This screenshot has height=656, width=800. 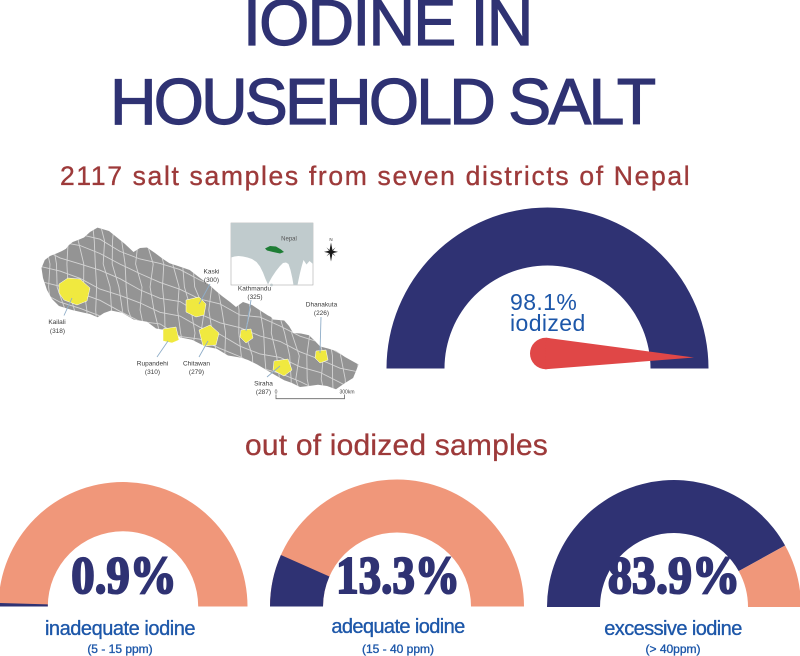 What do you see at coordinates (56, 322) in the screenshot?
I see `svg-text: Kailali` at bounding box center [56, 322].